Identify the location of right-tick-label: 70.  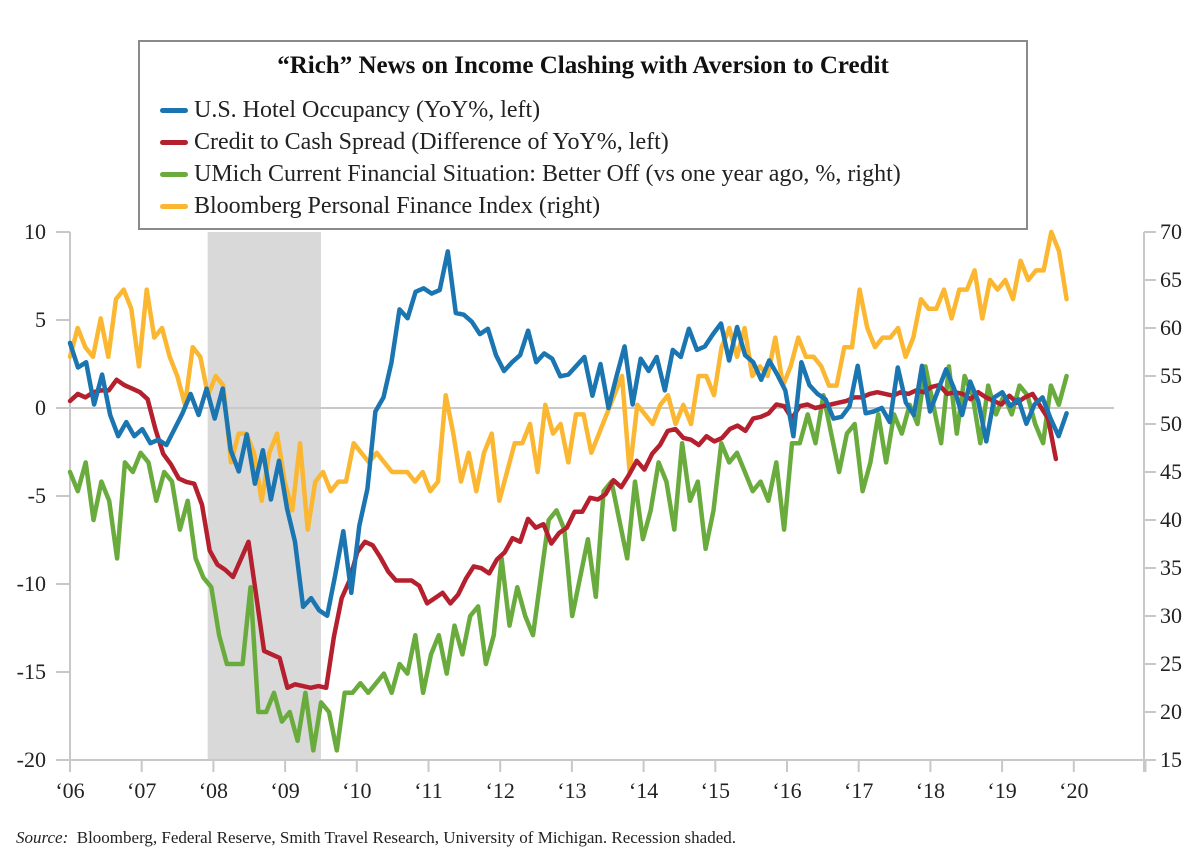
(1171, 231).